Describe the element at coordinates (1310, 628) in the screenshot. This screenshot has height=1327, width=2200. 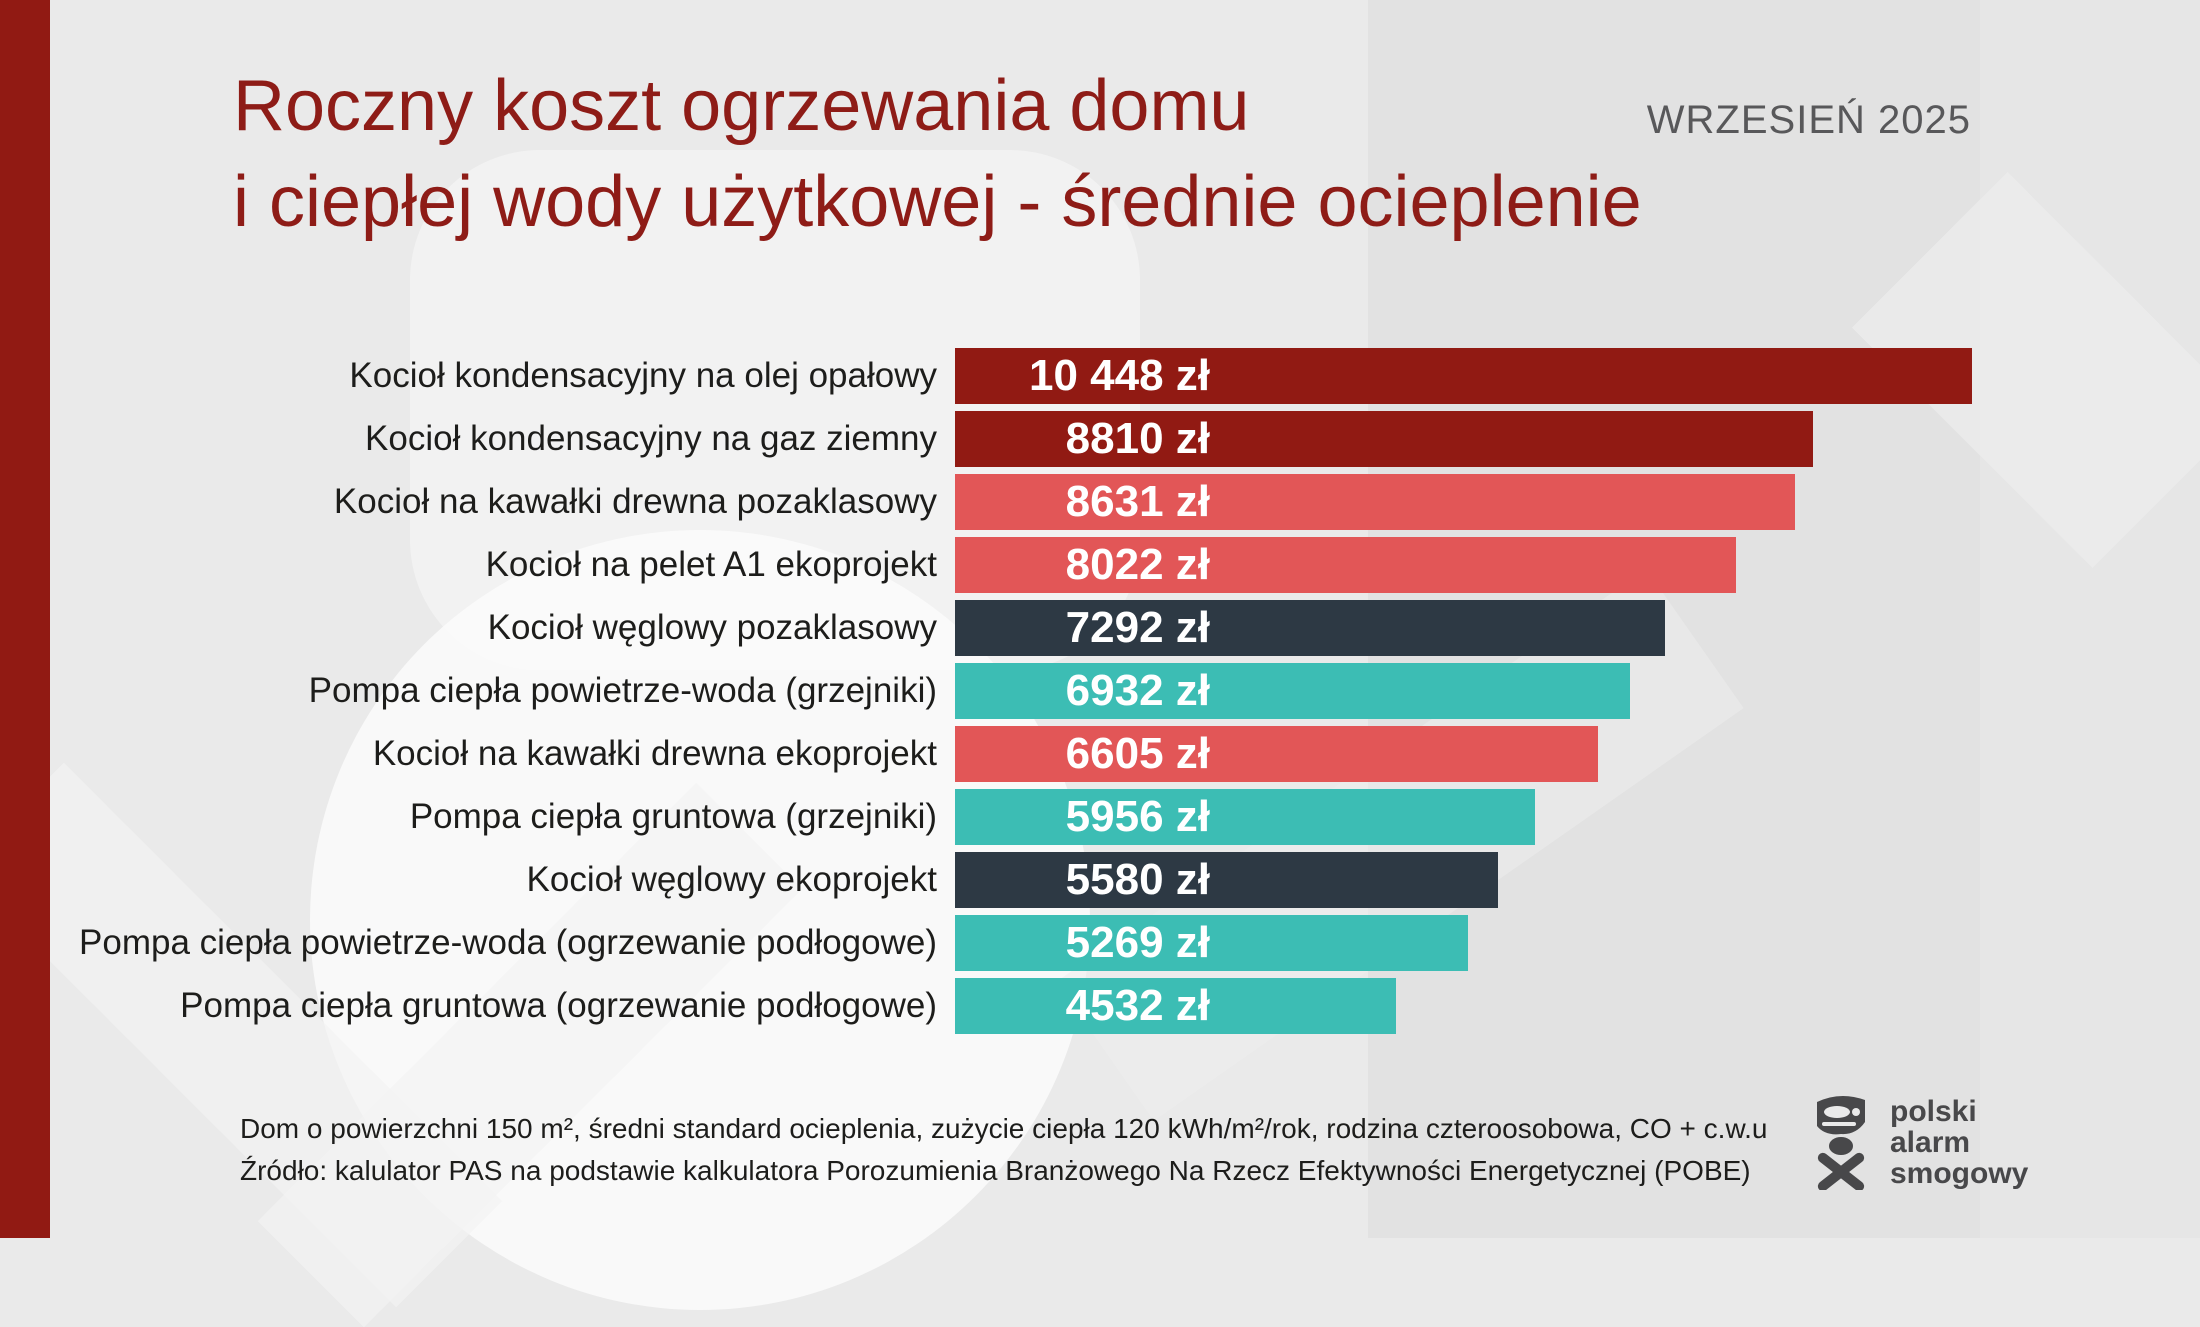
I see `bar: 7292 zł` at that location.